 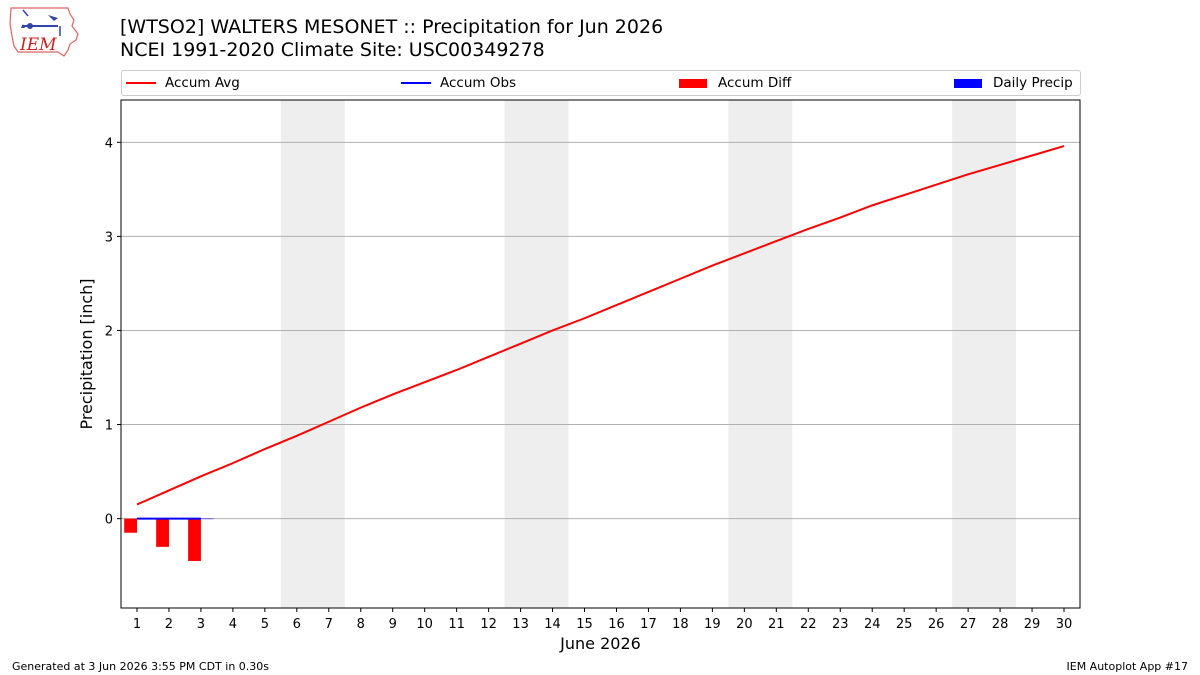 What do you see at coordinates (109, 426) in the screenshot?
I see `y-tick-label-1: 1` at bounding box center [109, 426].